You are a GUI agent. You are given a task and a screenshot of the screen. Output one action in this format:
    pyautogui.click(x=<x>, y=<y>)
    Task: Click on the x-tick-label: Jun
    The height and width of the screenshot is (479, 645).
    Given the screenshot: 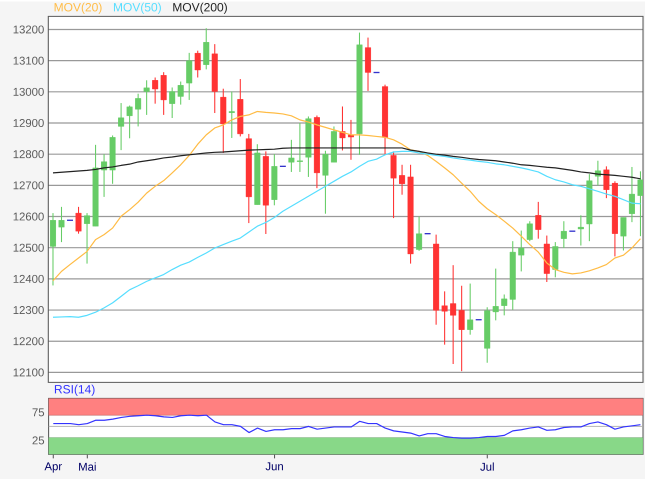 What is the action you would take?
    pyautogui.click(x=274, y=466)
    